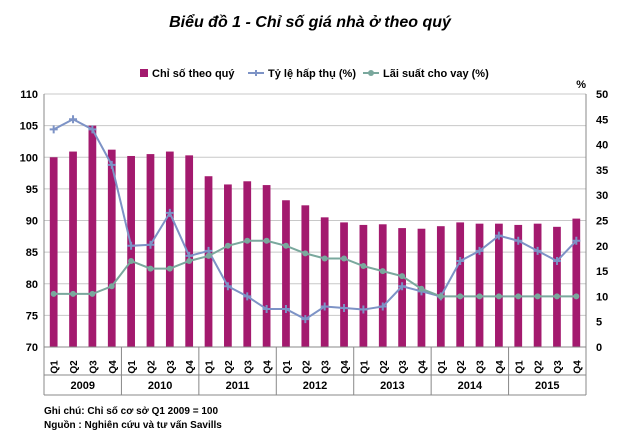 This screenshot has width=620, height=447. I want to click on year-label-2015: 2015, so click(547, 386).